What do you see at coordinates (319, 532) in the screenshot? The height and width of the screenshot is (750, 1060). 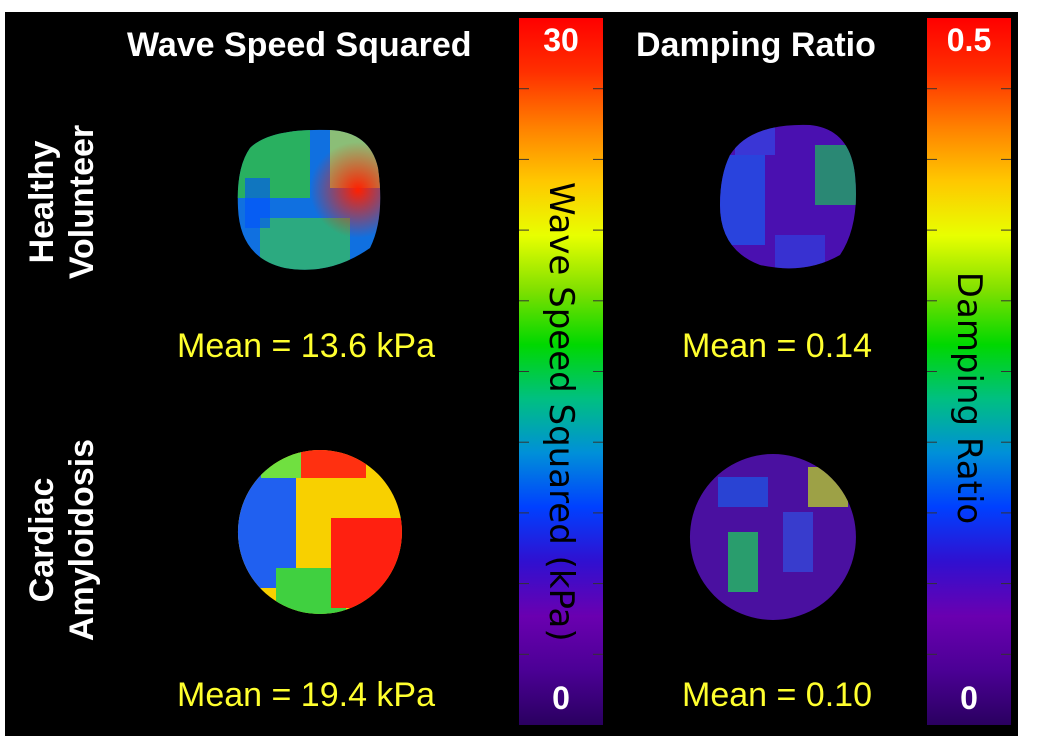 I see `amyloid-wave-speed-map` at bounding box center [319, 532].